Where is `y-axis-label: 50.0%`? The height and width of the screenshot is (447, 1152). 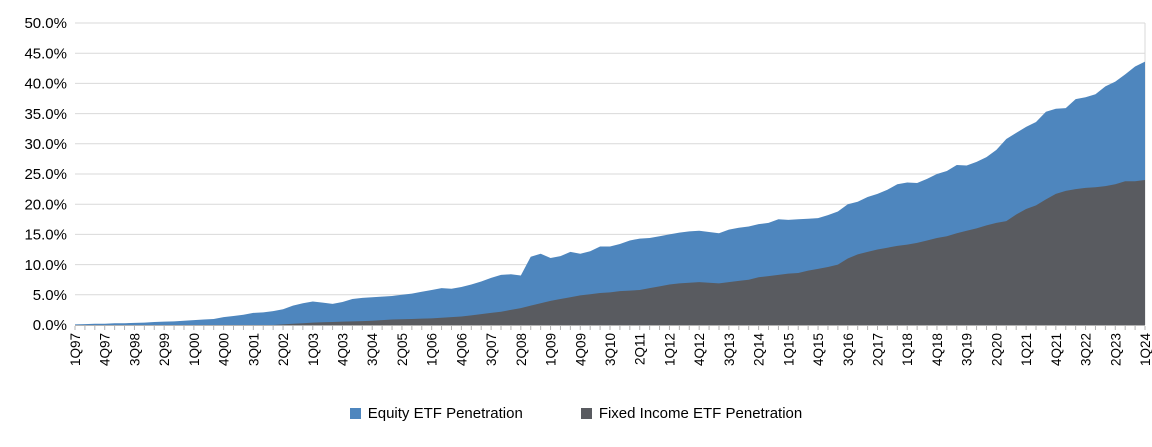 y-axis-label: 50.0% is located at coordinates (45, 23).